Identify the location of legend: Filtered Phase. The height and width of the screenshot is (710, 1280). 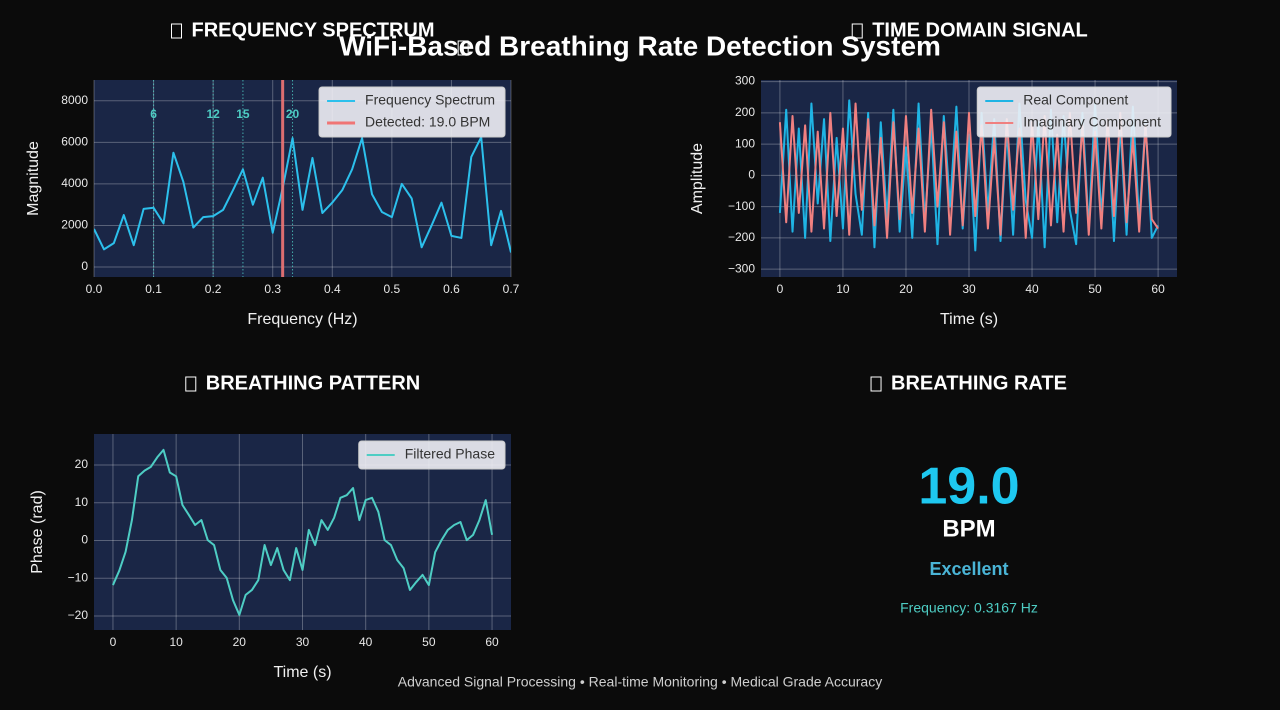
(432, 455).